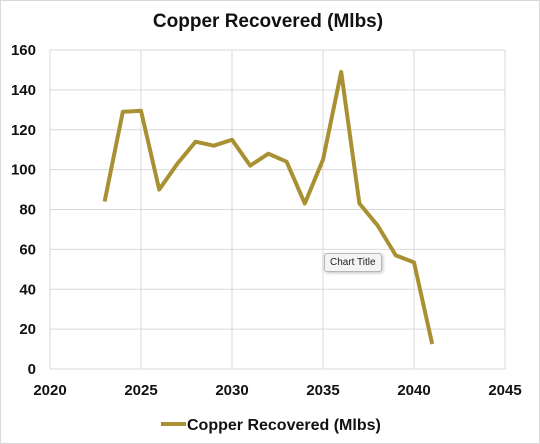  I want to click on y-axis: 0 20 40 60 80 100 120 140 160, so click(23, 210).